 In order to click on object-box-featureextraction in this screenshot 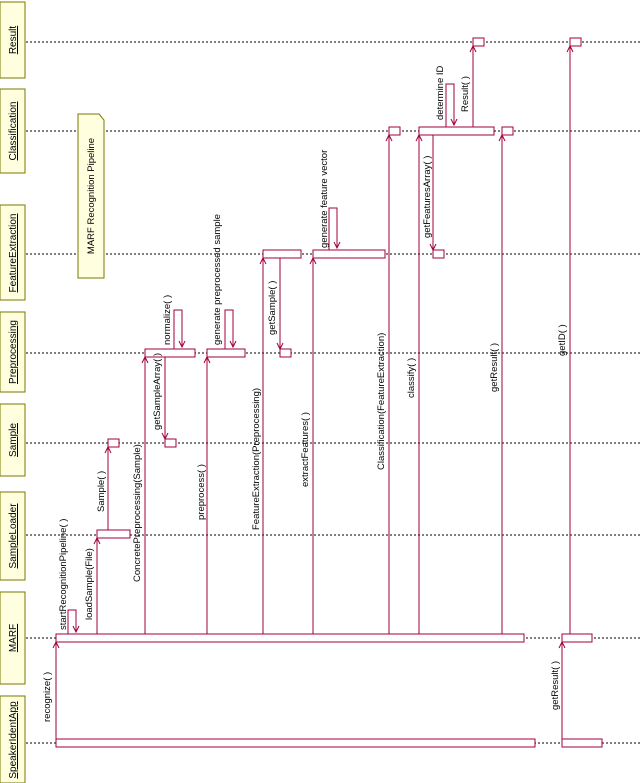, I will do `click(13, 252)`.